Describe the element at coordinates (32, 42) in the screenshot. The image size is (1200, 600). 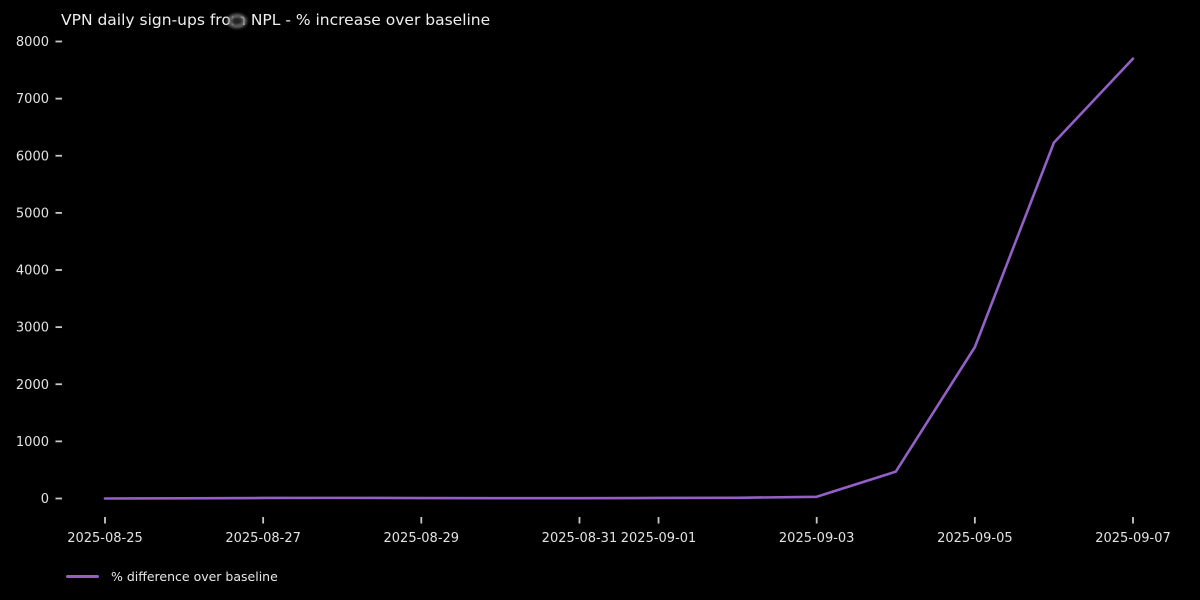
I see `y-tick-label: 8000` at that location.